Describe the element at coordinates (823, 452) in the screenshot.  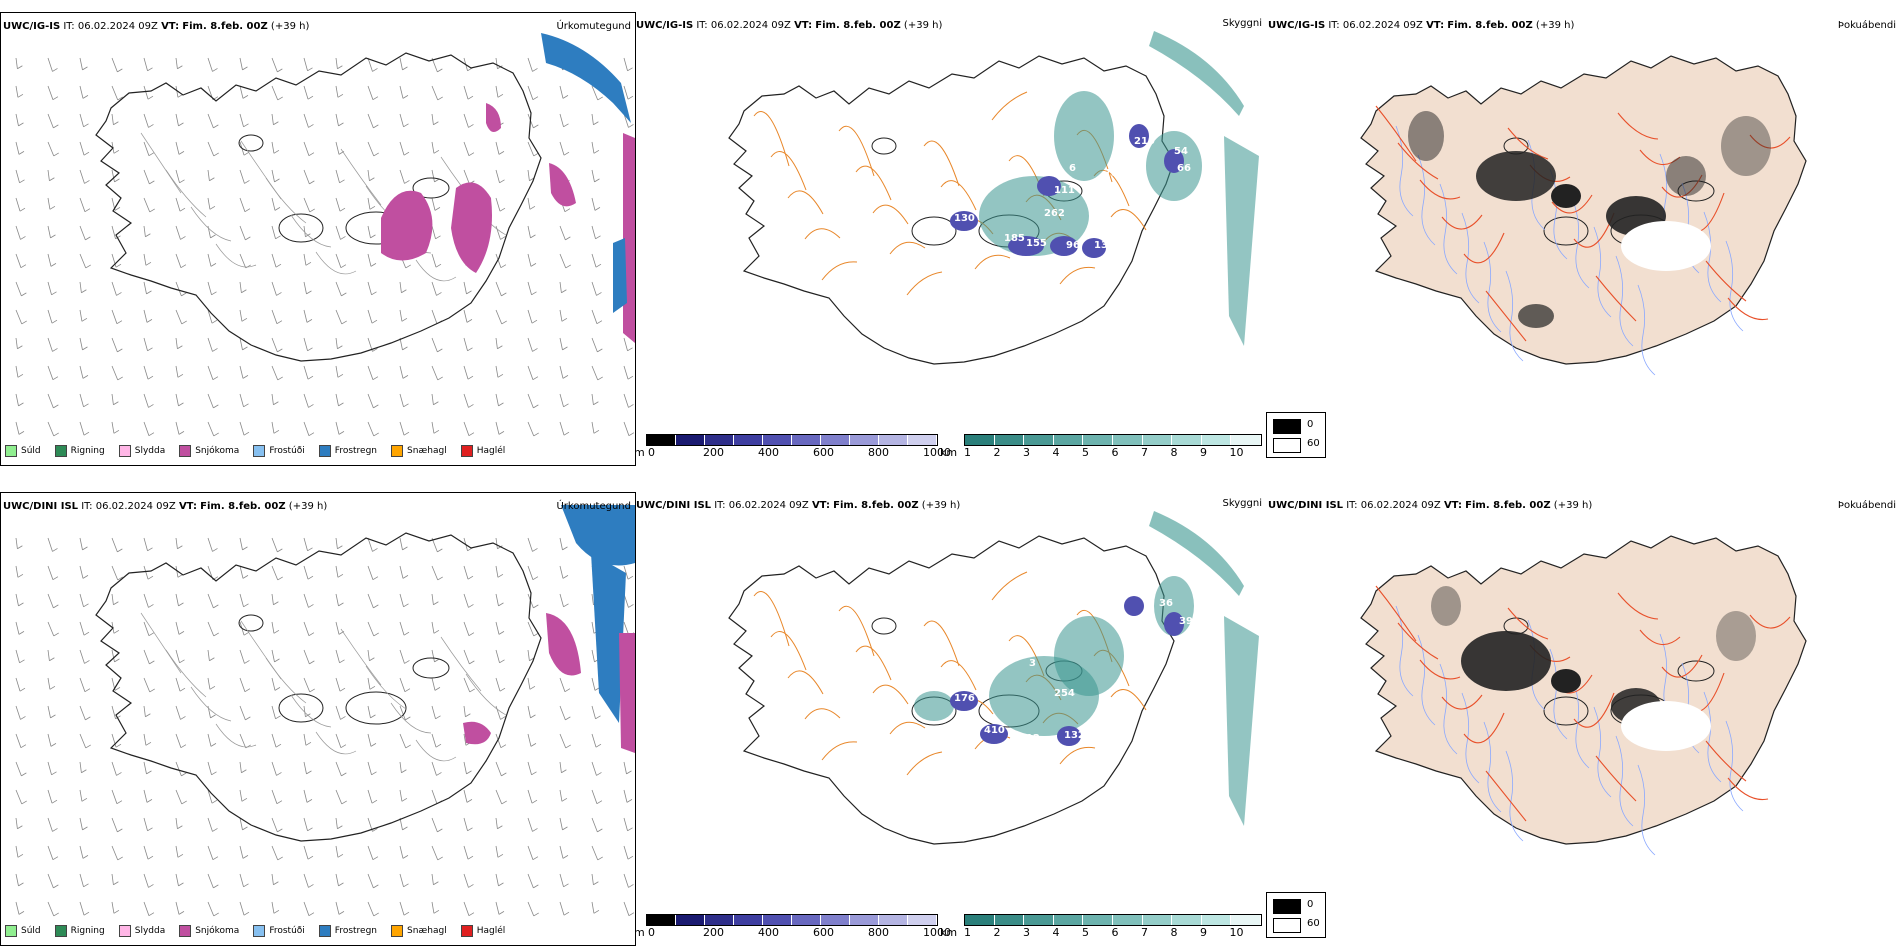
I see `height-tick: 600` at that location.